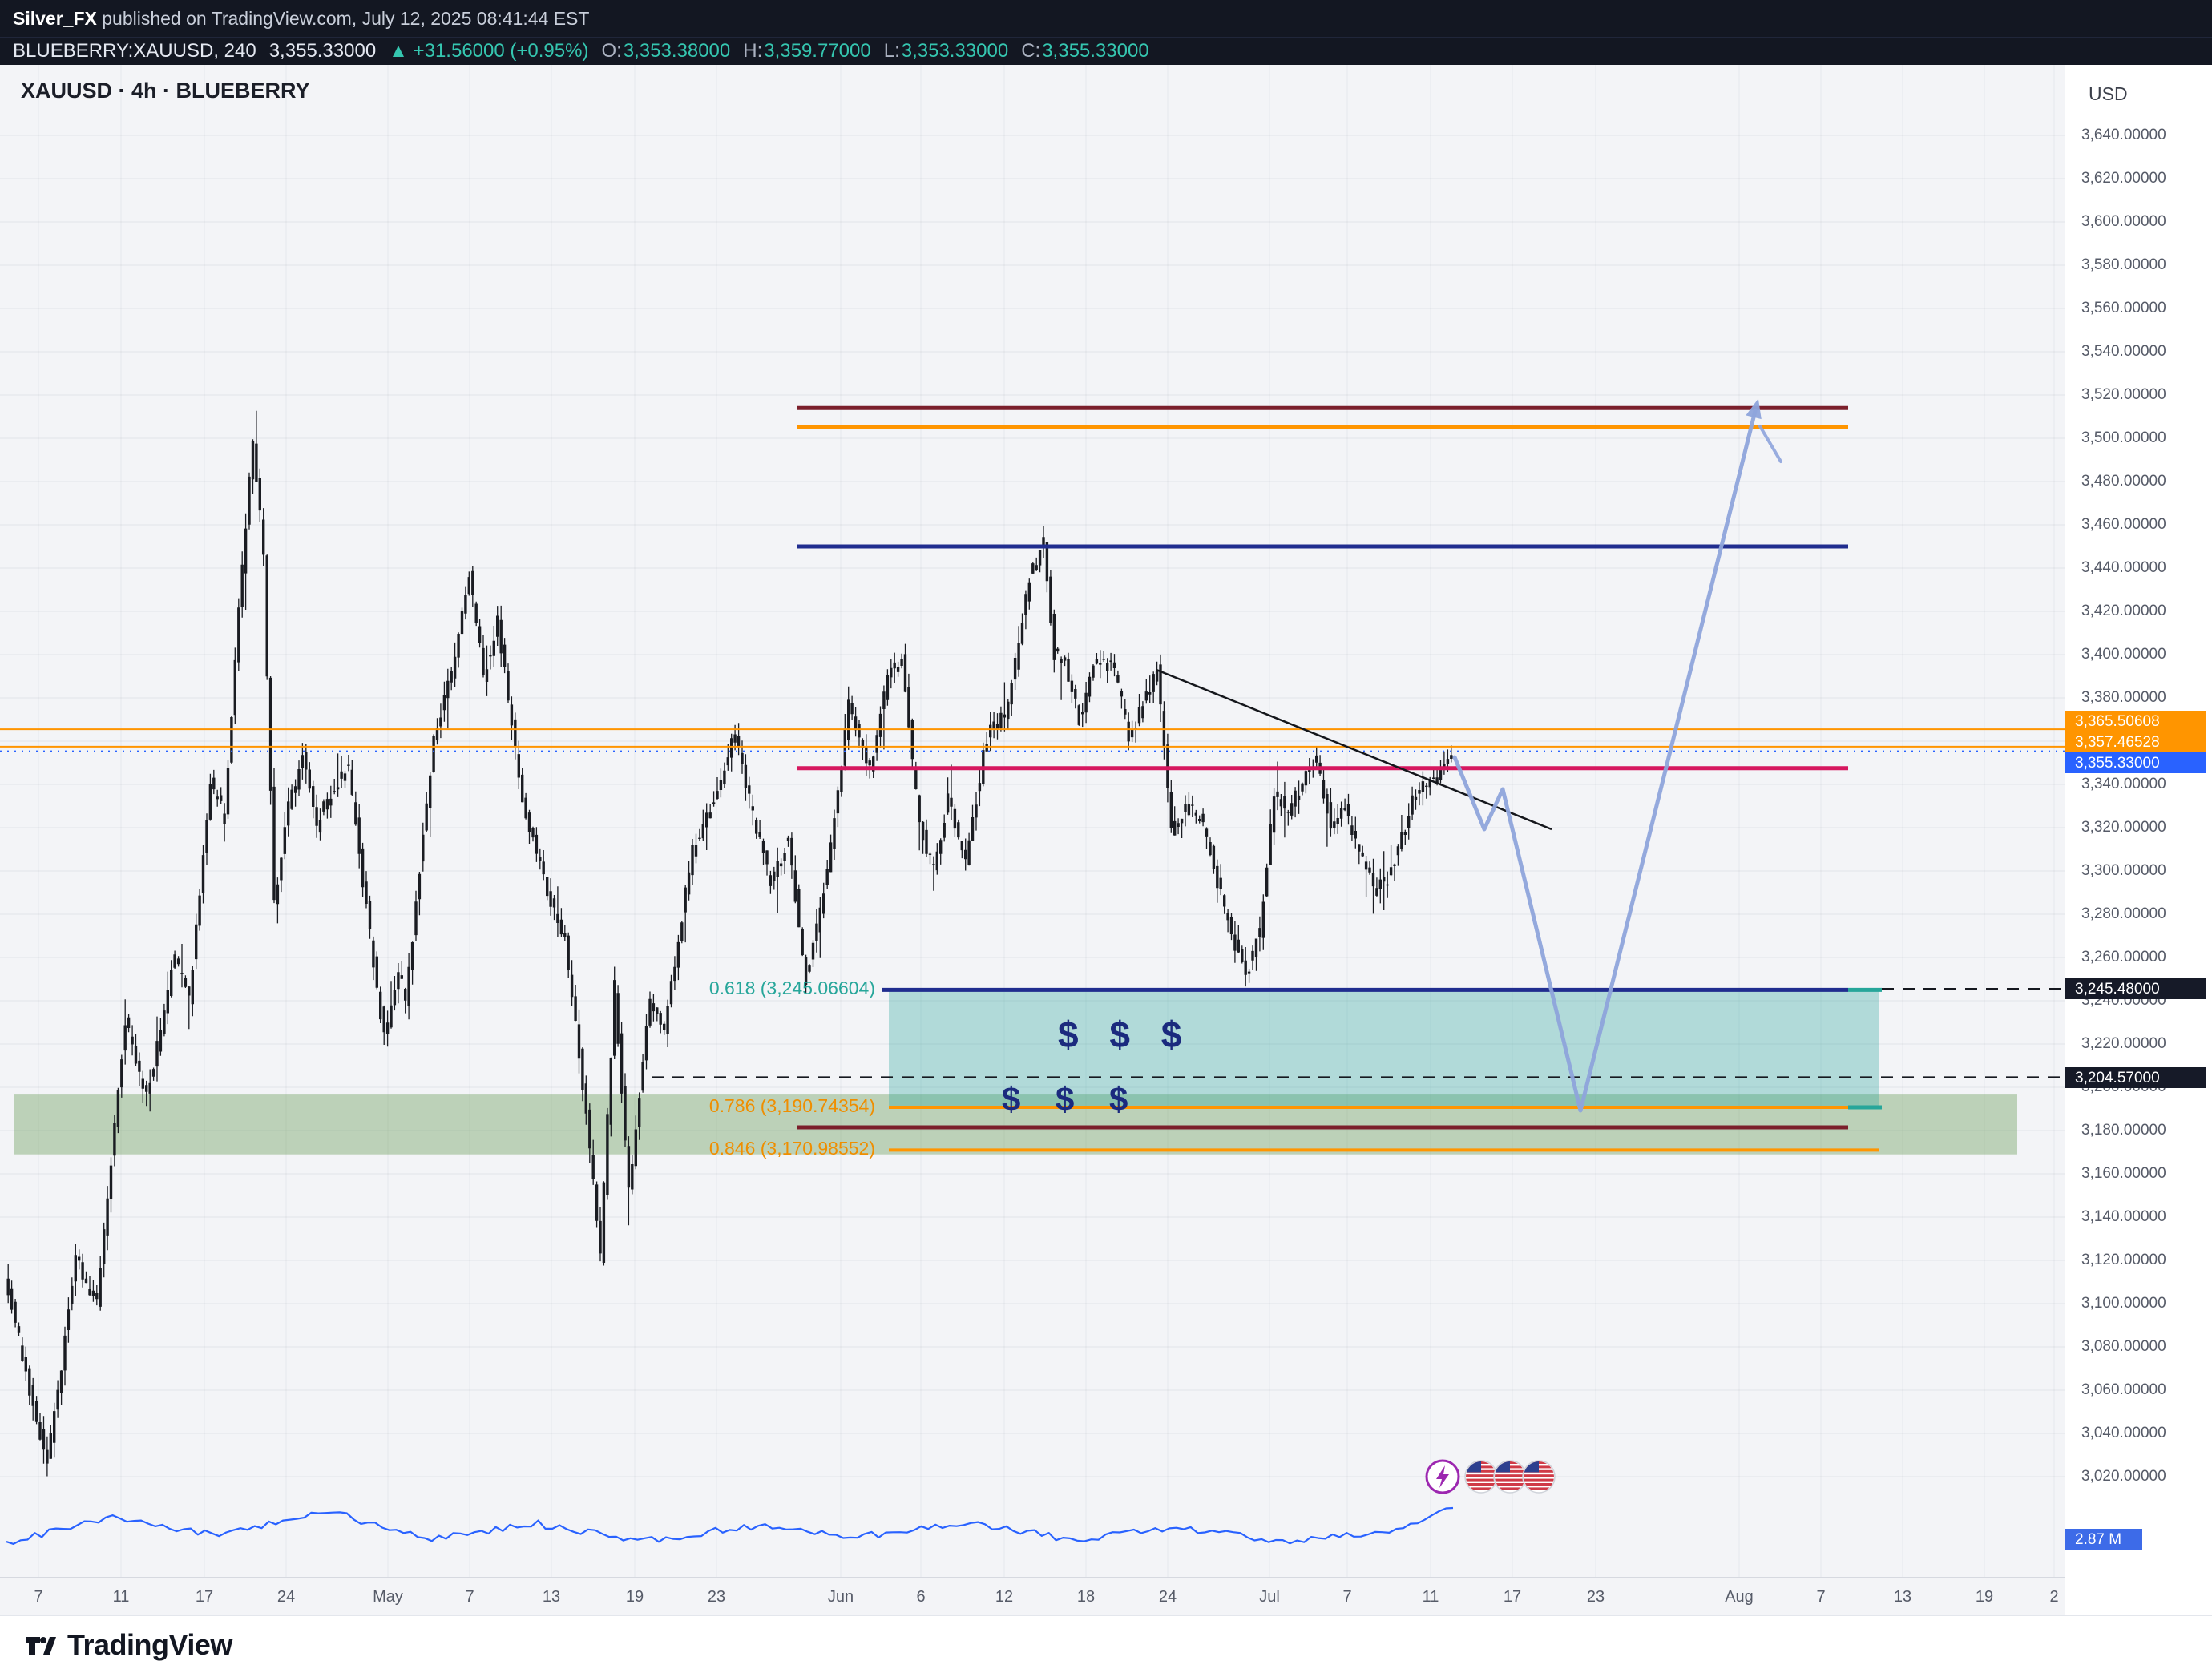 This screenshot has width=2212, height=1673. I want to click on price-axis-label: 3,380.00000, so click(2123, 697).